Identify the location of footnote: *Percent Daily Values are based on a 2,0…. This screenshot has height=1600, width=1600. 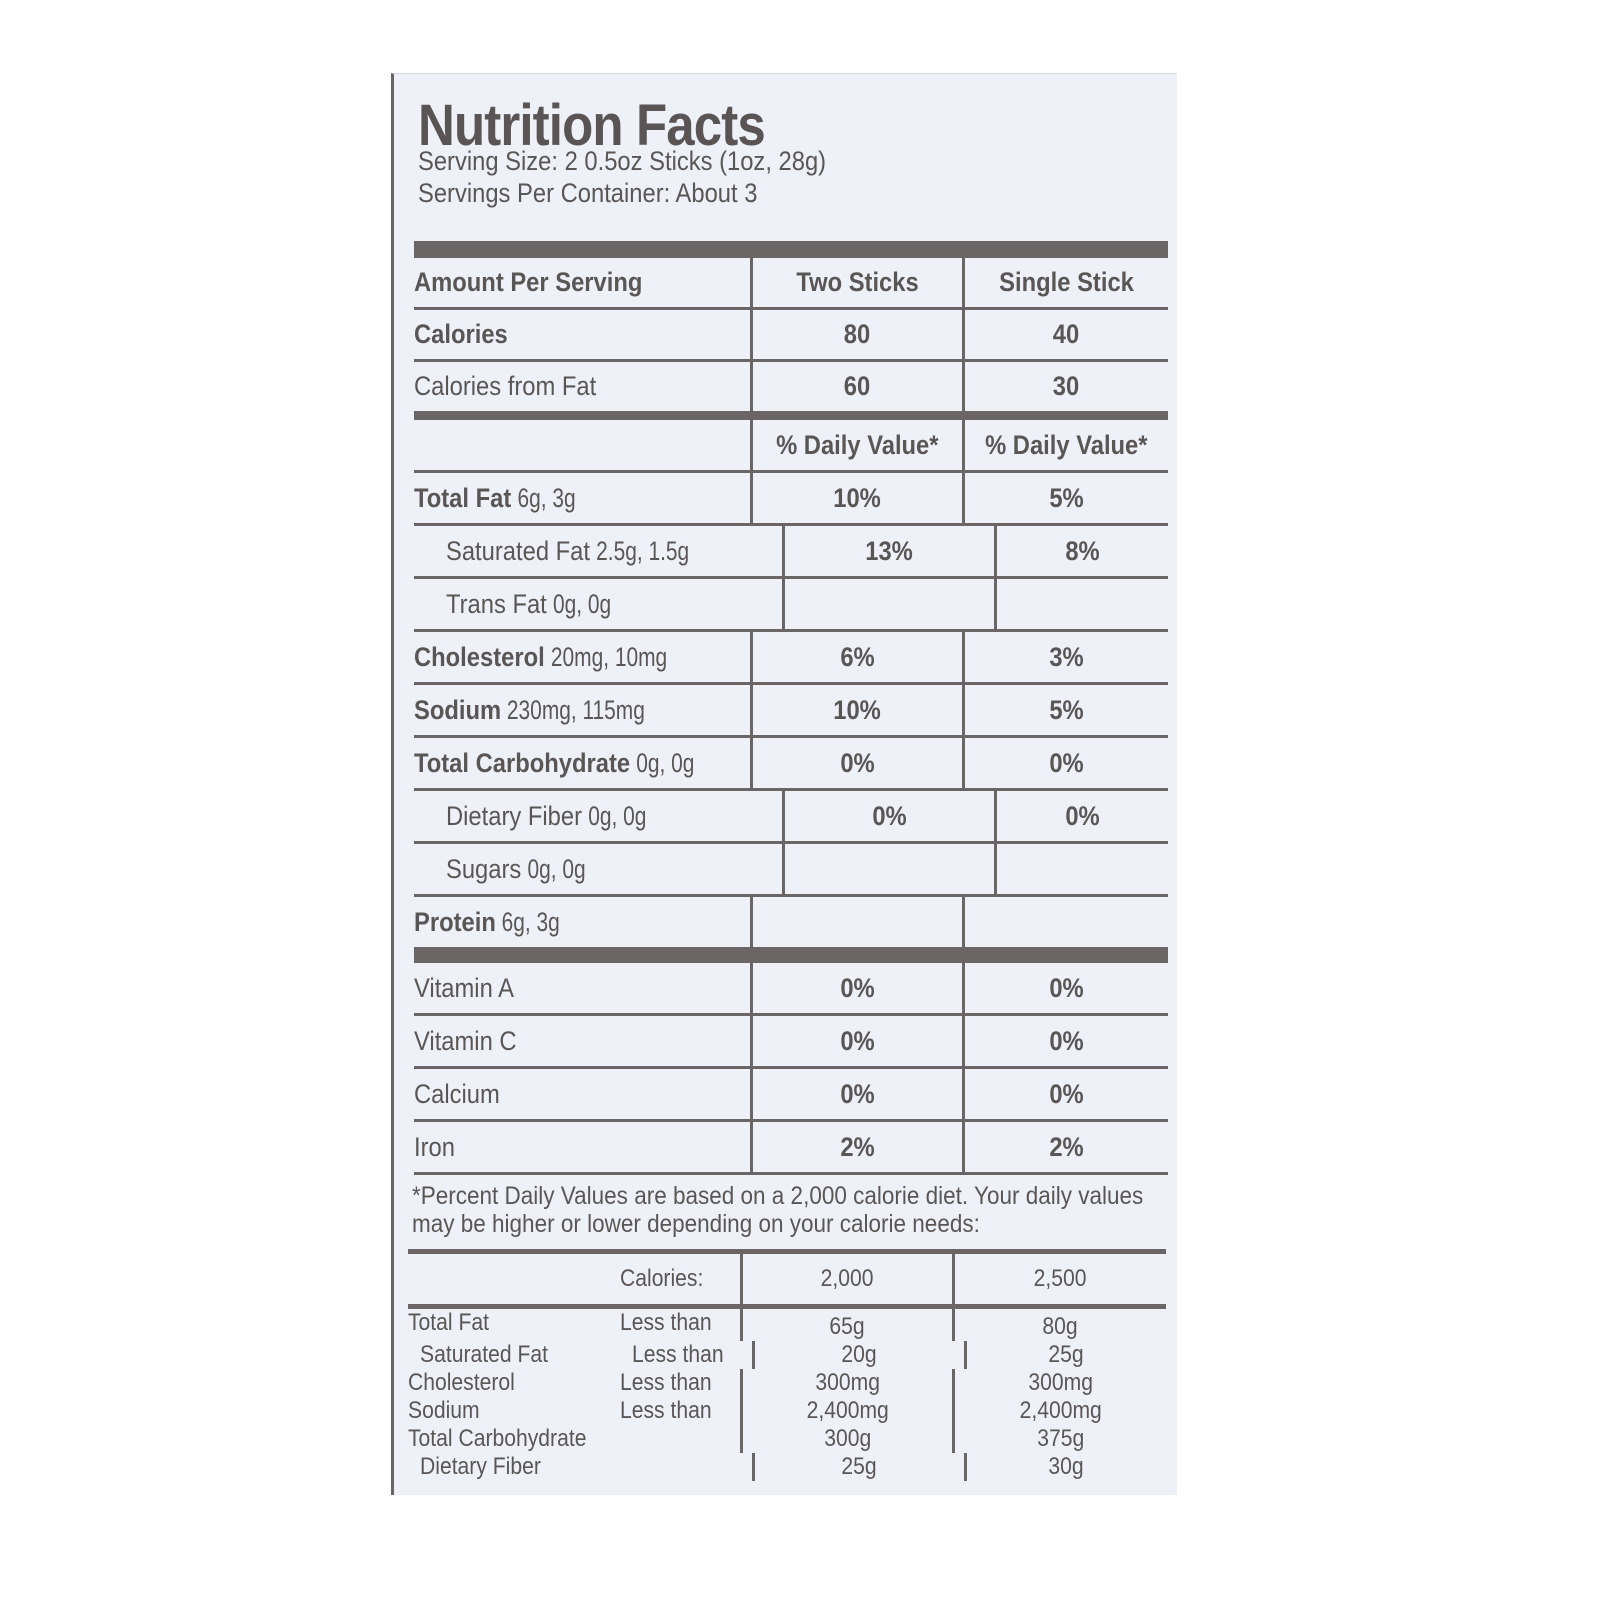
(778, 1210).